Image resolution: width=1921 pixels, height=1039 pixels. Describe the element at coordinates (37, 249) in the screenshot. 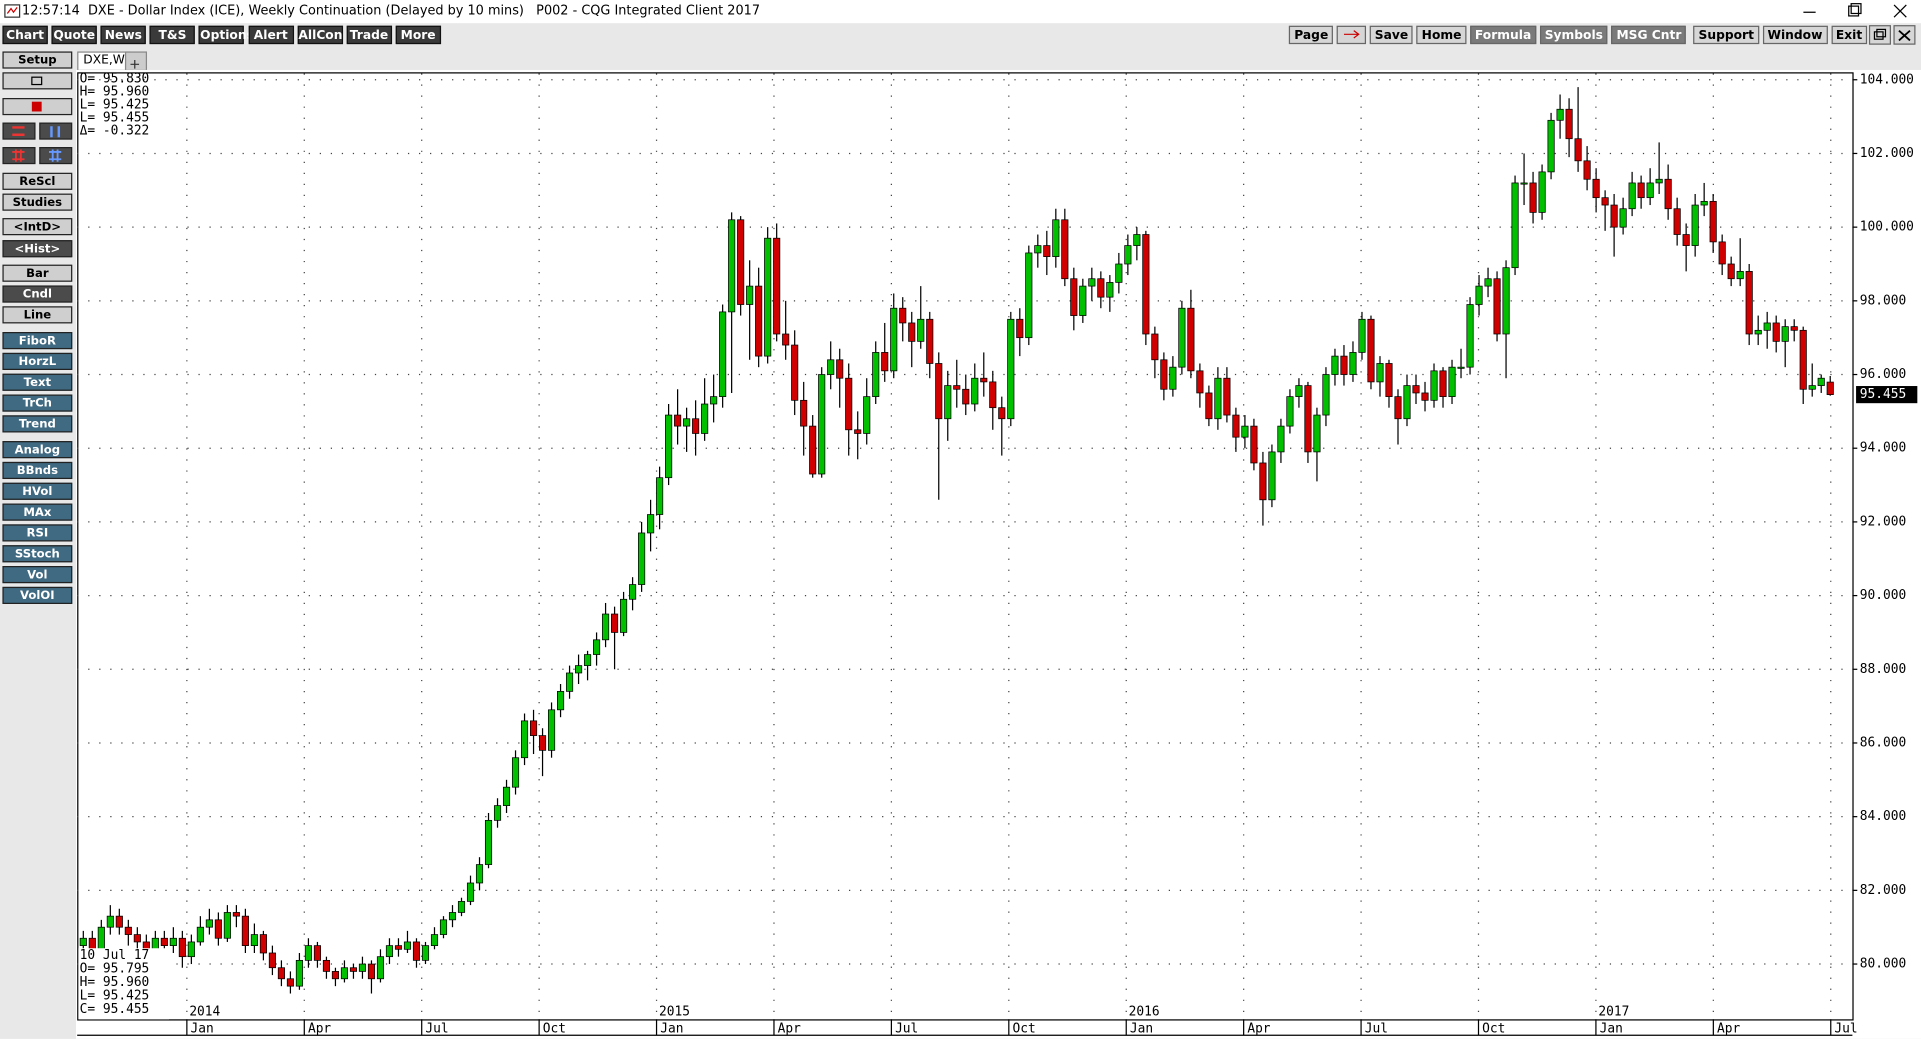

I see `sidebar-button: <Hist>` at that location.